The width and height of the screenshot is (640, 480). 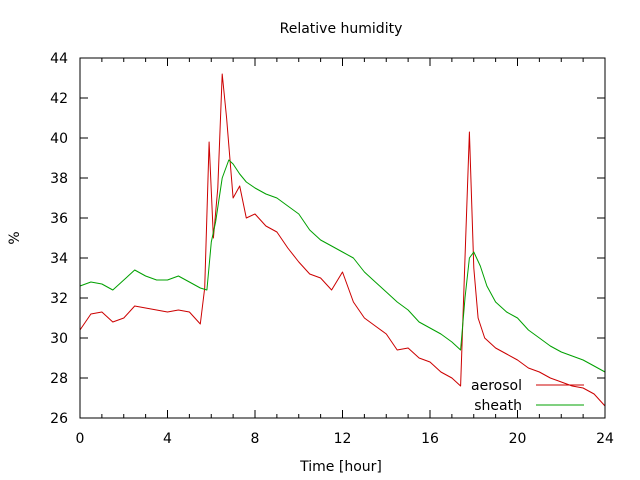 What do you see at coordinates (59, 219) in the screenshot?
I see `y-tick-label: 36` at bounding box center [59, 219].